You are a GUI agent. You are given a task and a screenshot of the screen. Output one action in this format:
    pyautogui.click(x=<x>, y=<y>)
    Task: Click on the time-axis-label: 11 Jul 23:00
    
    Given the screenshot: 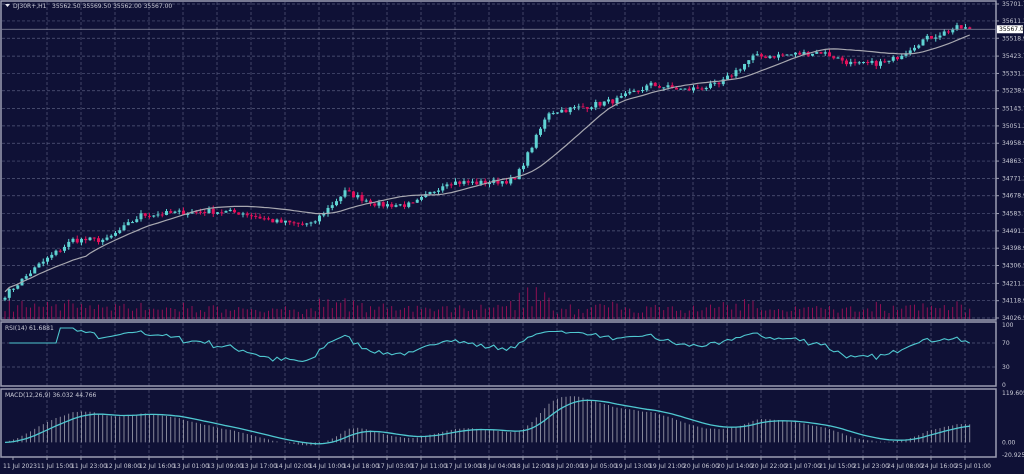 What is the action you would take?
    pyautogui.click(x=89, y=466)
    